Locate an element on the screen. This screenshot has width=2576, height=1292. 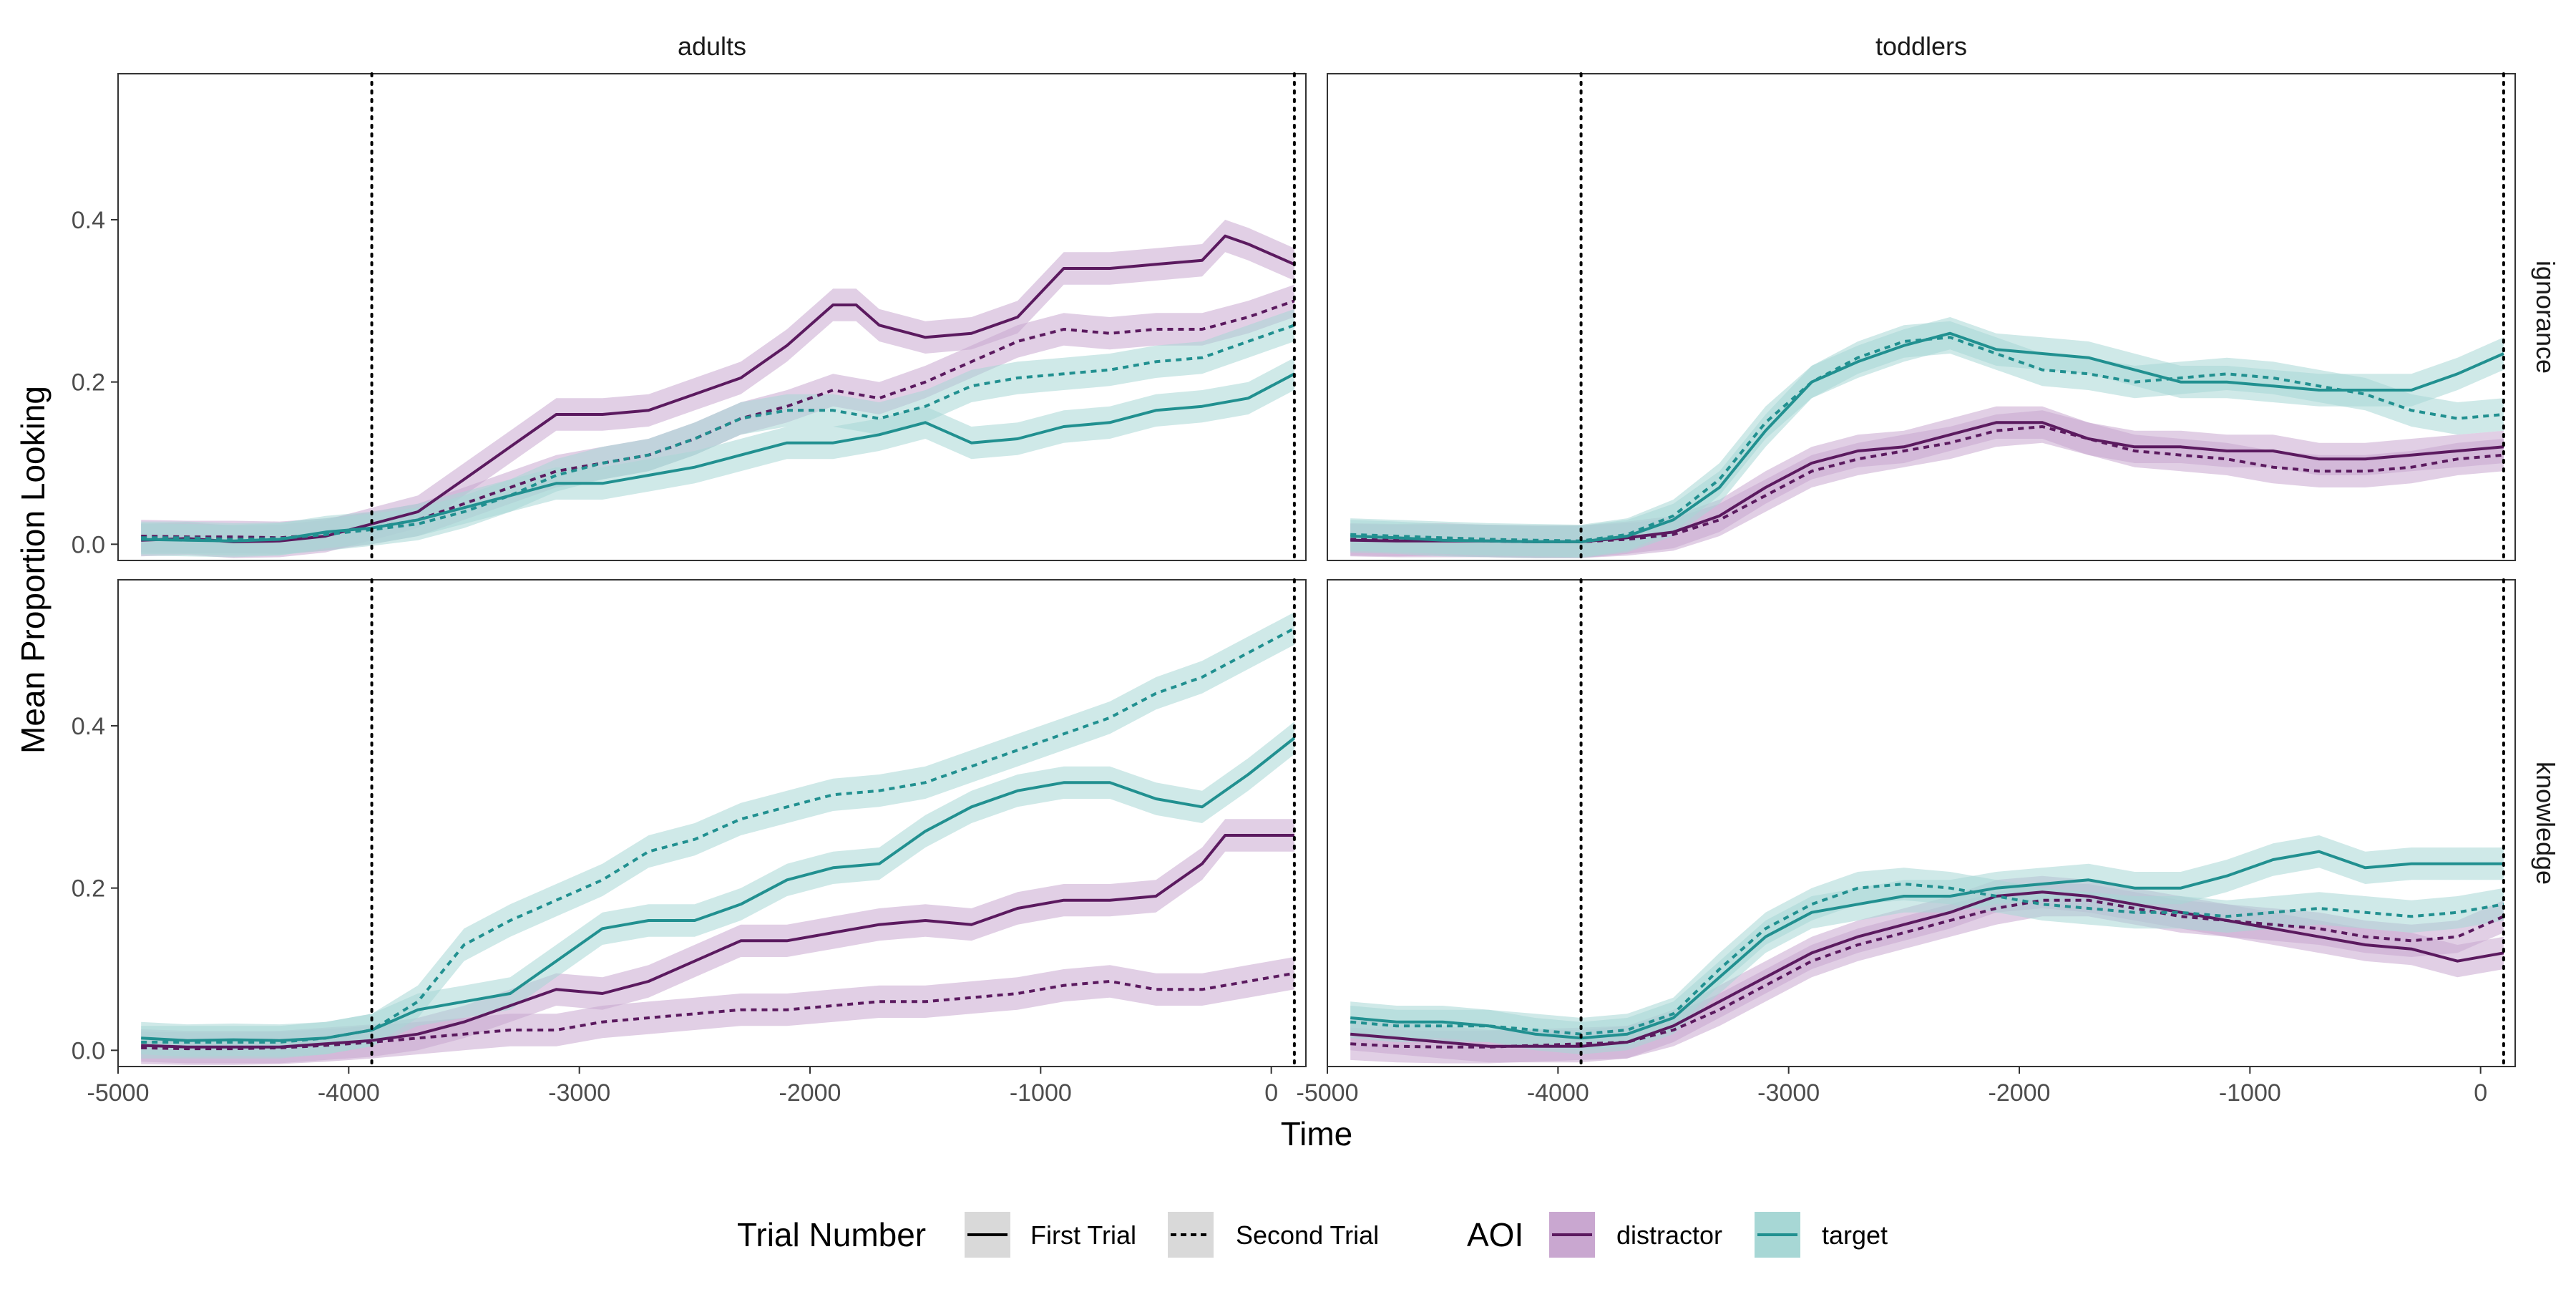
legend-label-first-trial: First Trial is located at coordinates (1083, 1235).